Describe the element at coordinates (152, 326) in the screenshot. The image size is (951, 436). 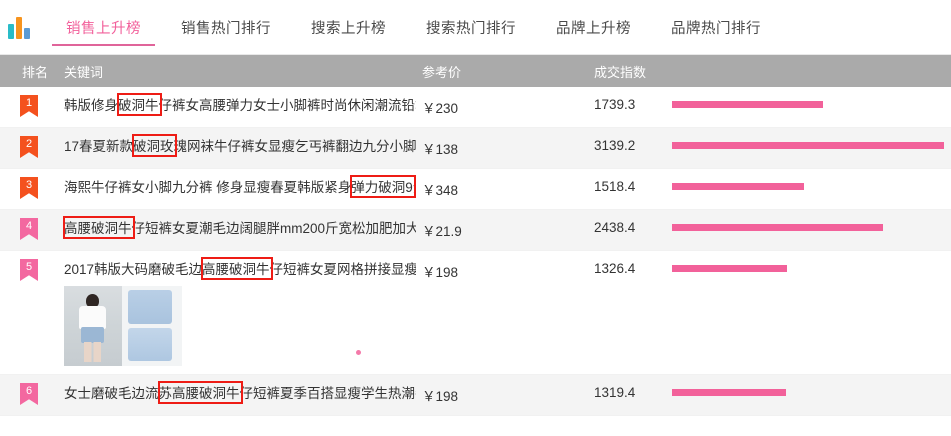
I see `thumbnail-detail-photos` at that location.